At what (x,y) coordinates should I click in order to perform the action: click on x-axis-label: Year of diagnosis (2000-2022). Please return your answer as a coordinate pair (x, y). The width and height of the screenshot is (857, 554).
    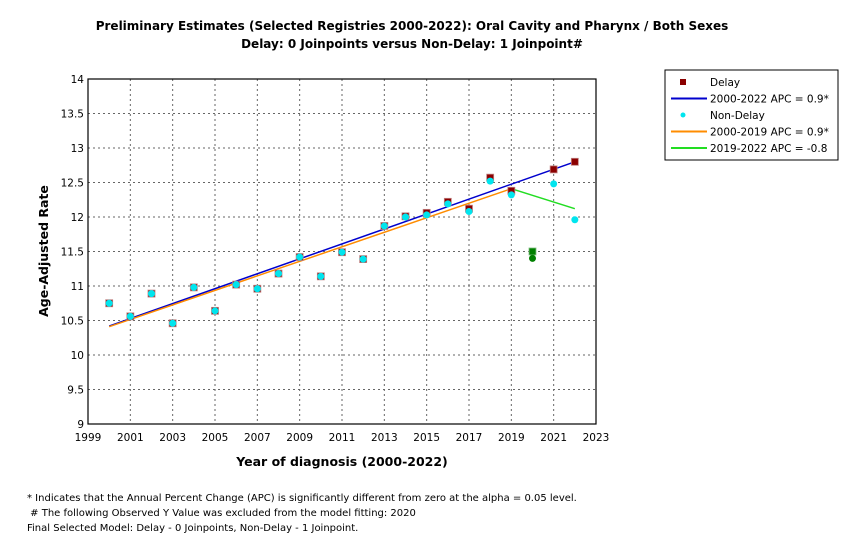
    Looking at the image, I should click on (341, 461).